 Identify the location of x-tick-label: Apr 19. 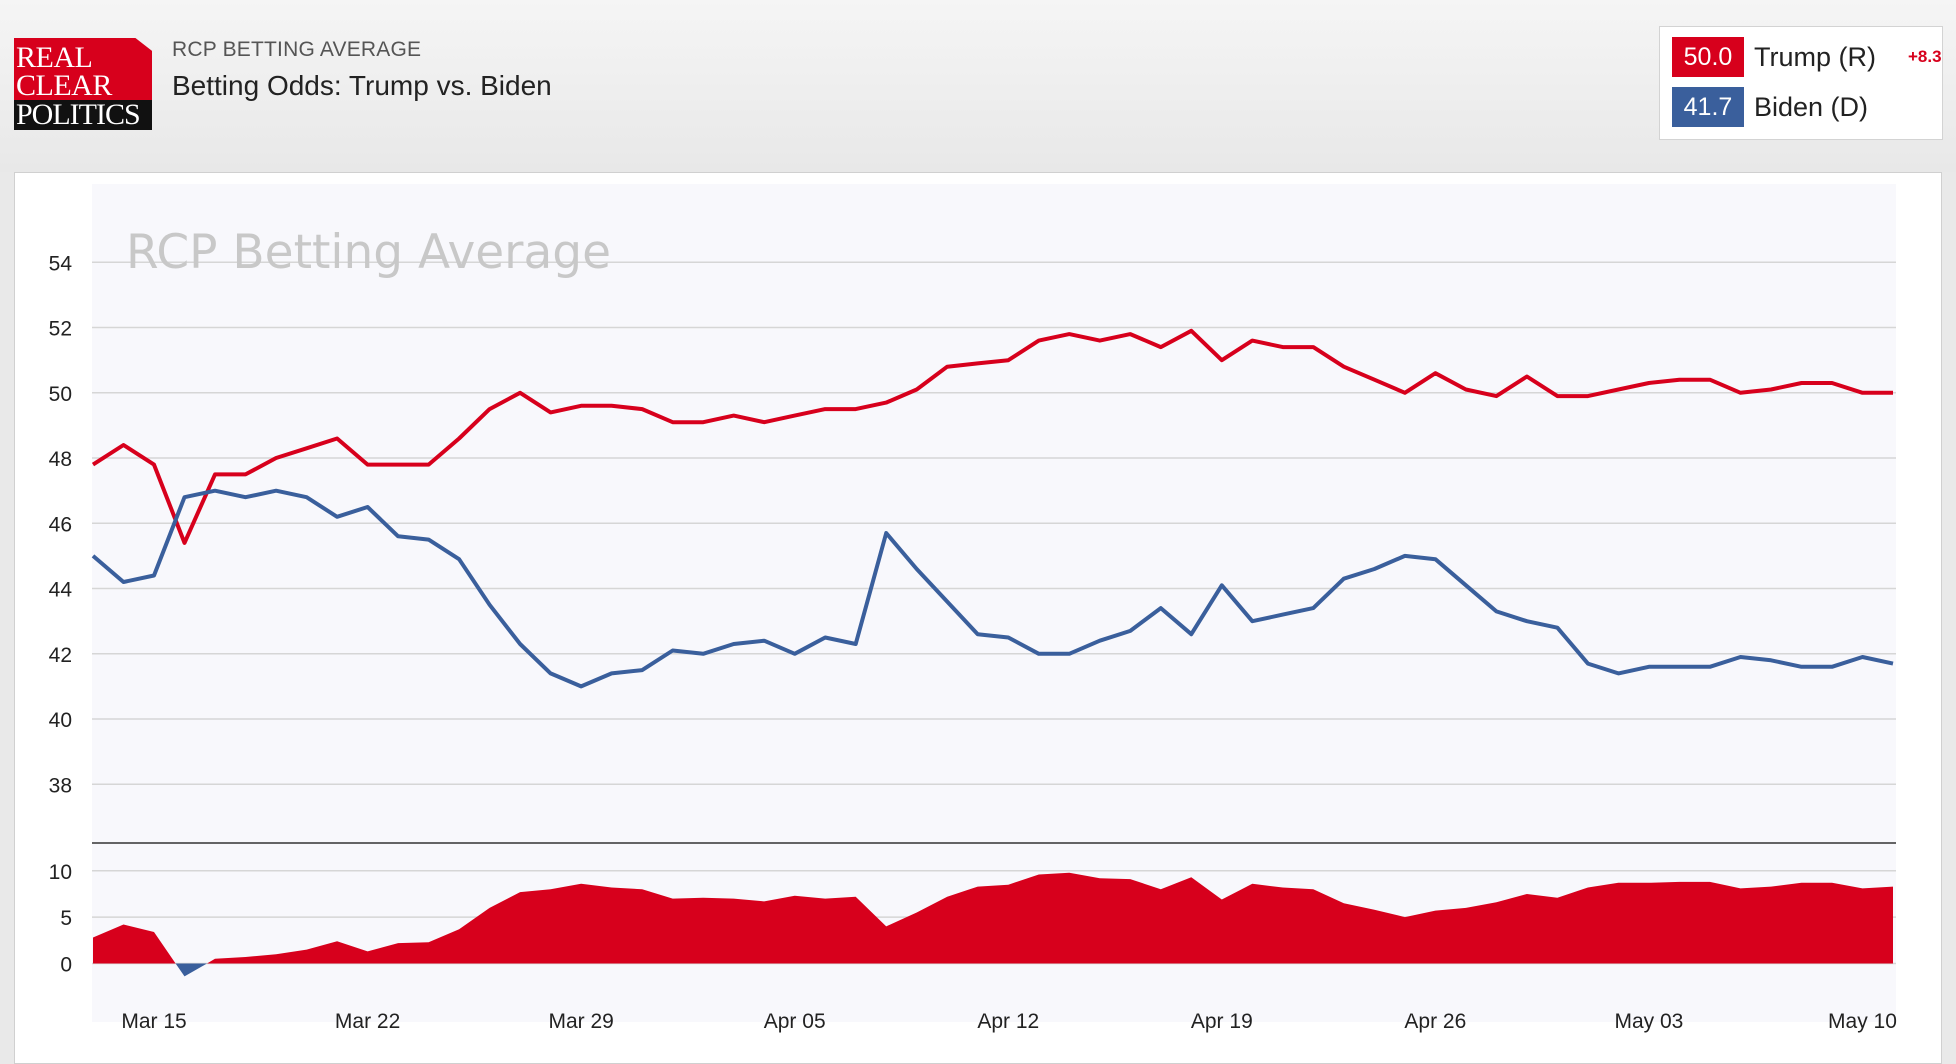
(1222, 1021).